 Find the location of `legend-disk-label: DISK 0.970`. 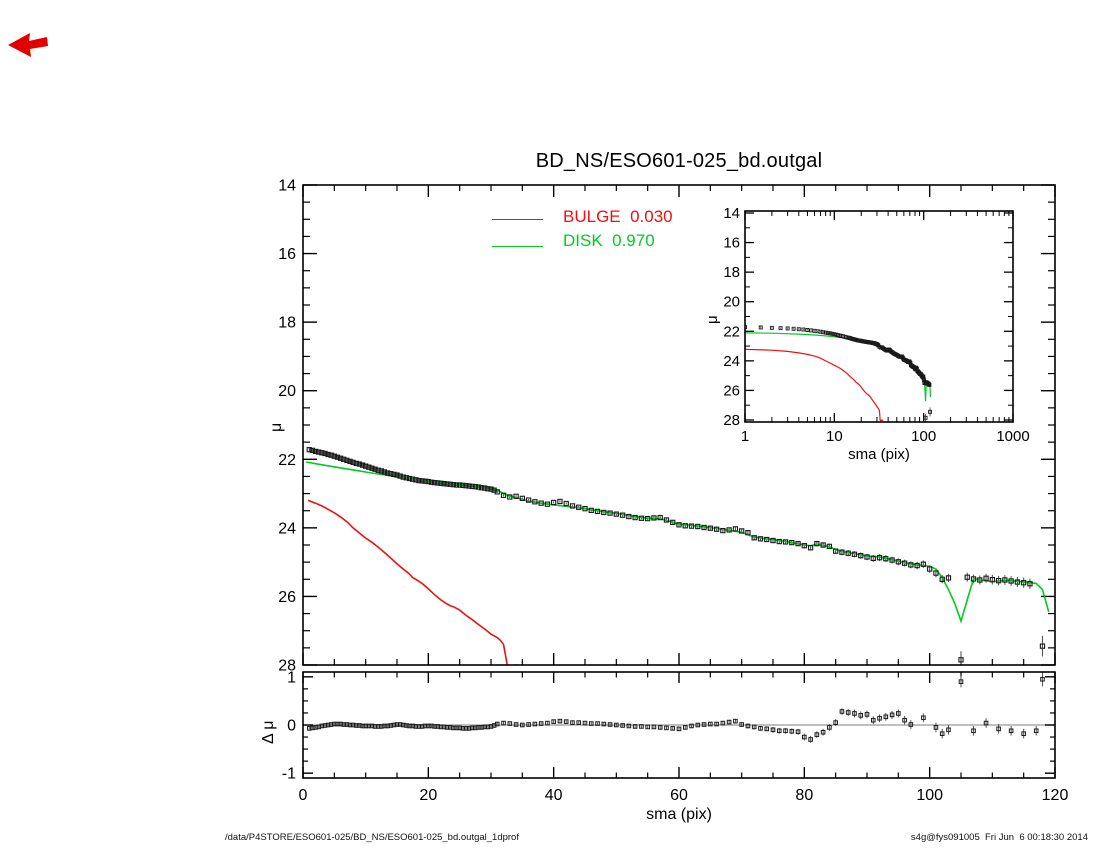

legend-disk-label: DISK 0.970 is located at coordinates (609, 240).